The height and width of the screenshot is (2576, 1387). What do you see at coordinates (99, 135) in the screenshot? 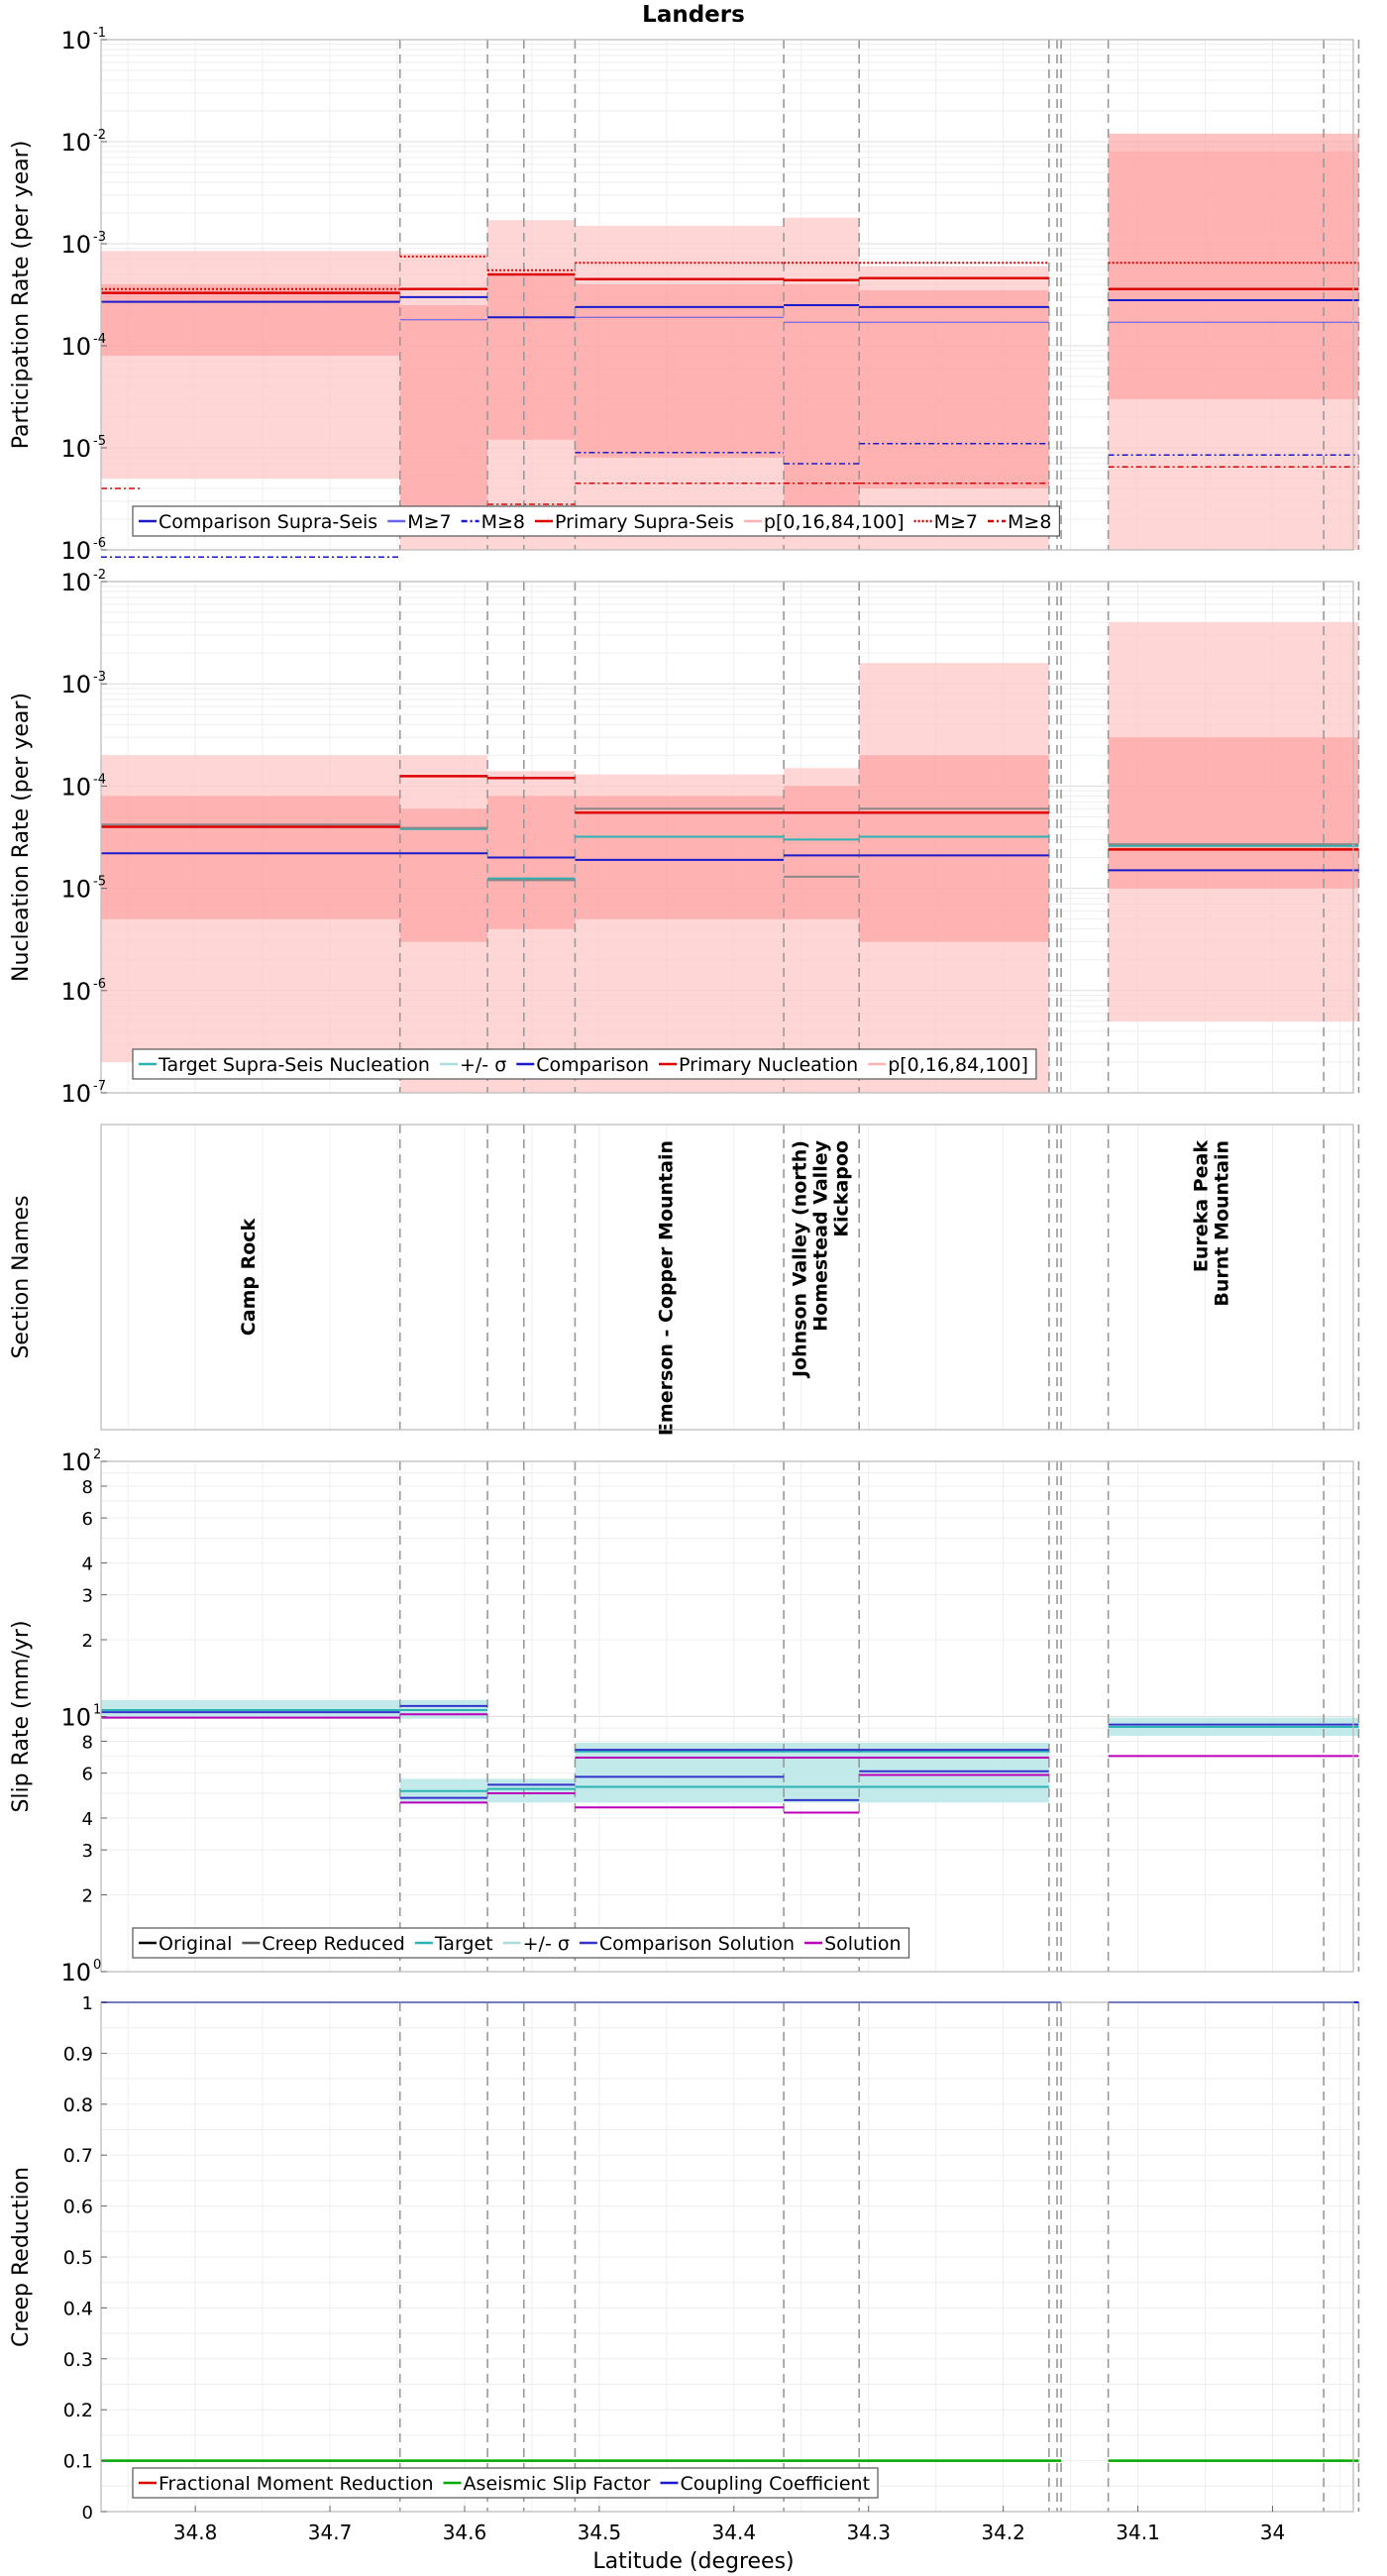
I see `participation-y-tick-exponent: -2` at bounding box center [99, 135].